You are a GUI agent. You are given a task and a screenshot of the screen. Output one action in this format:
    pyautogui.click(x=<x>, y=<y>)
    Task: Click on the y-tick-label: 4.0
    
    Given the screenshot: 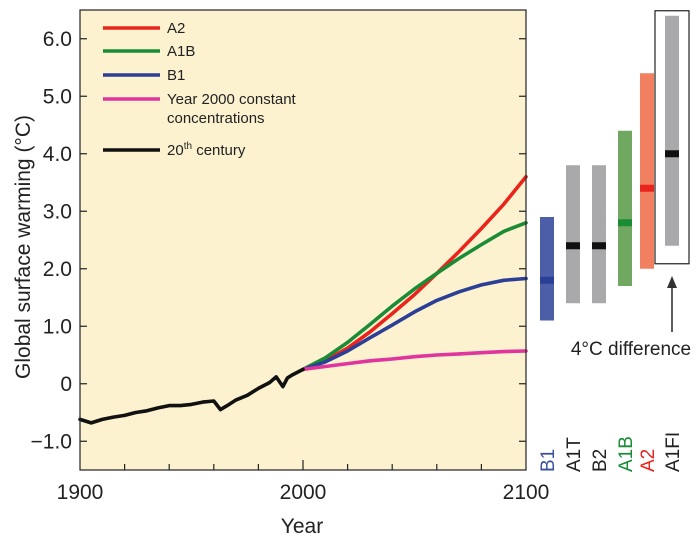 What is the action you would take?
    pyautogui.click(x=57, y=154)
    